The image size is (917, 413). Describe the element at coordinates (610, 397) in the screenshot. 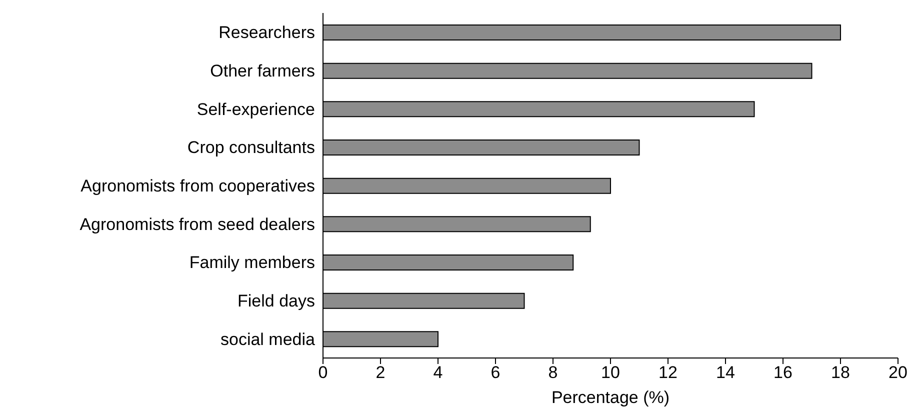

I see `x-axis-title: Percentage (%)` at that location.